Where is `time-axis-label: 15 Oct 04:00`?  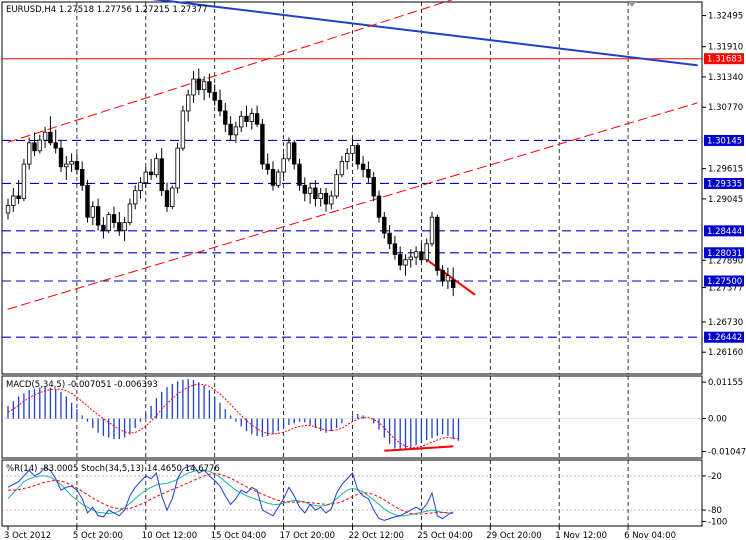 time-axis-label: 15 Oct 04:00 is located at coordinates (238, 535).